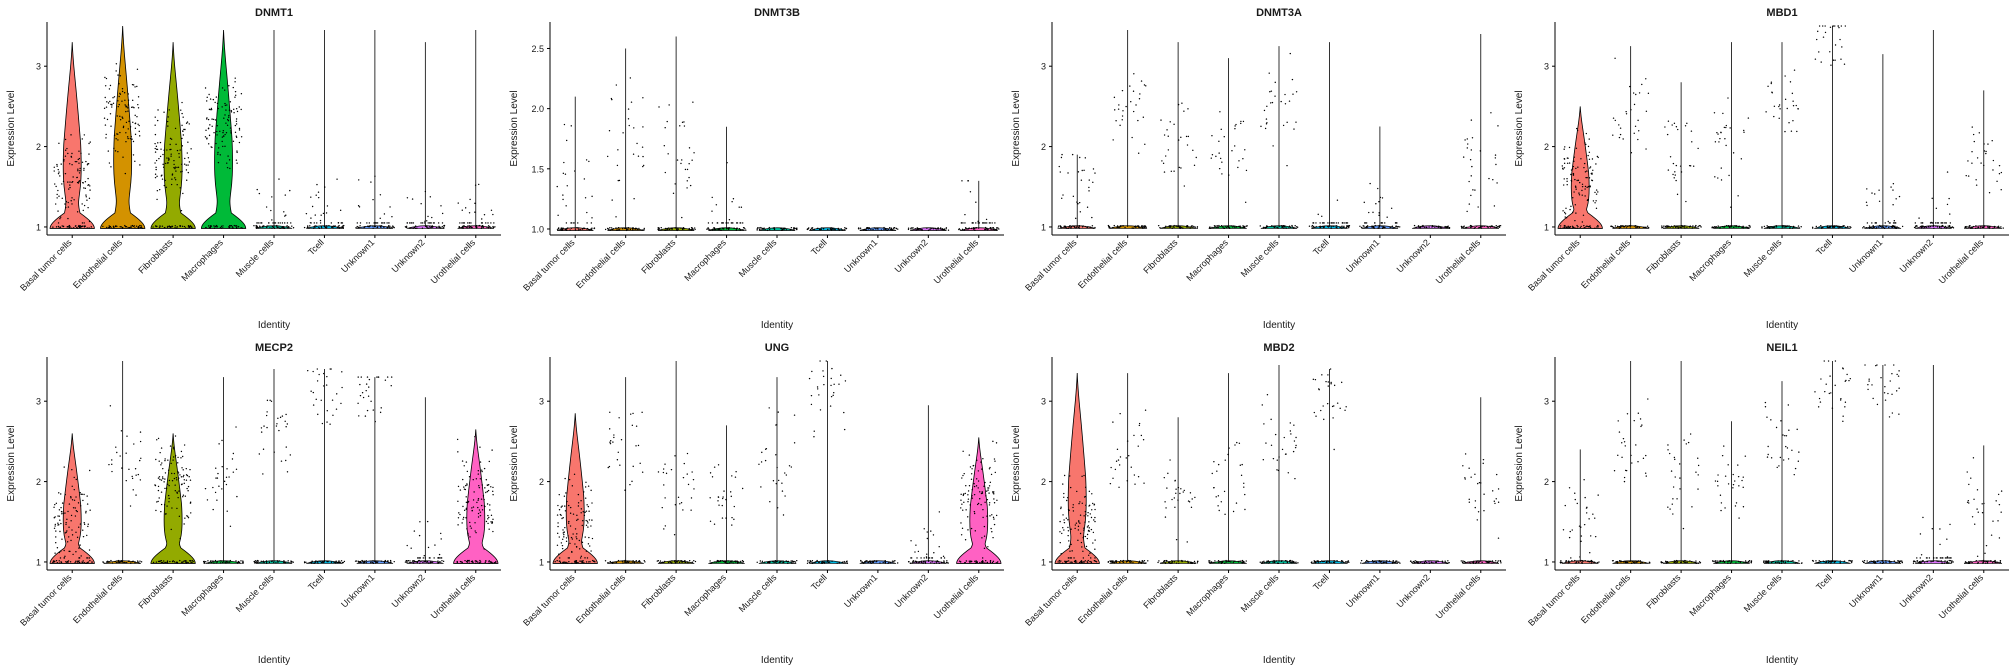  I want to click on y-tick-label: 1.5, so click(537, 169).